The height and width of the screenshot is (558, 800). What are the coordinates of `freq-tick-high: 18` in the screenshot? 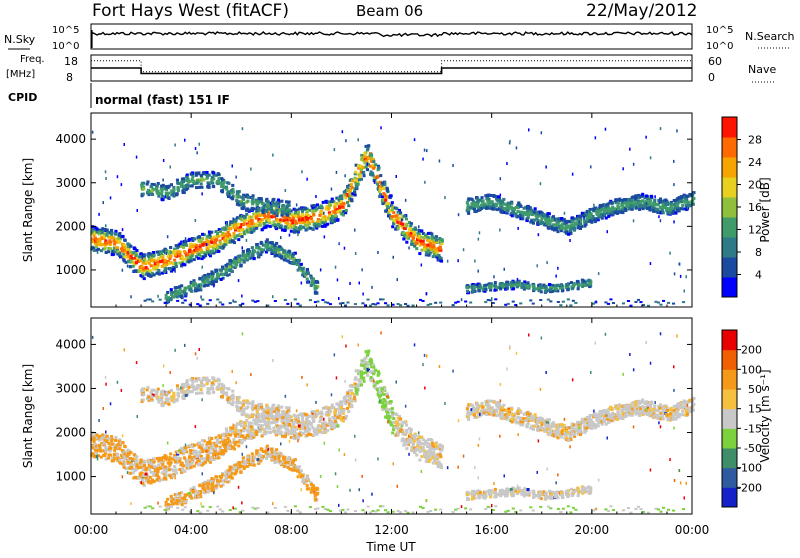 It's located at (71, 61).